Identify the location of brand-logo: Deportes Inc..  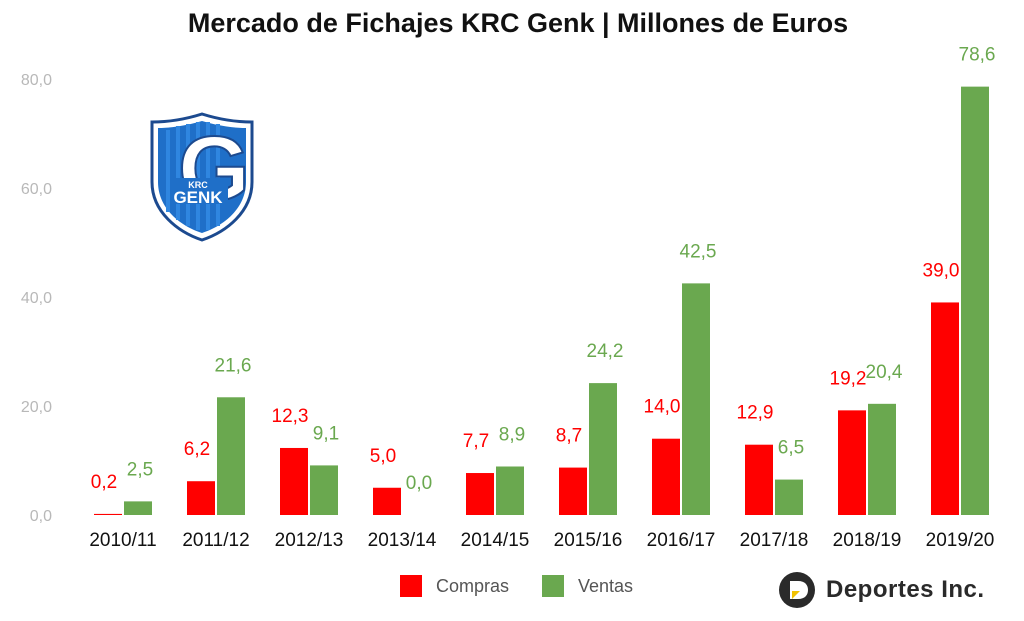
(881, 590).